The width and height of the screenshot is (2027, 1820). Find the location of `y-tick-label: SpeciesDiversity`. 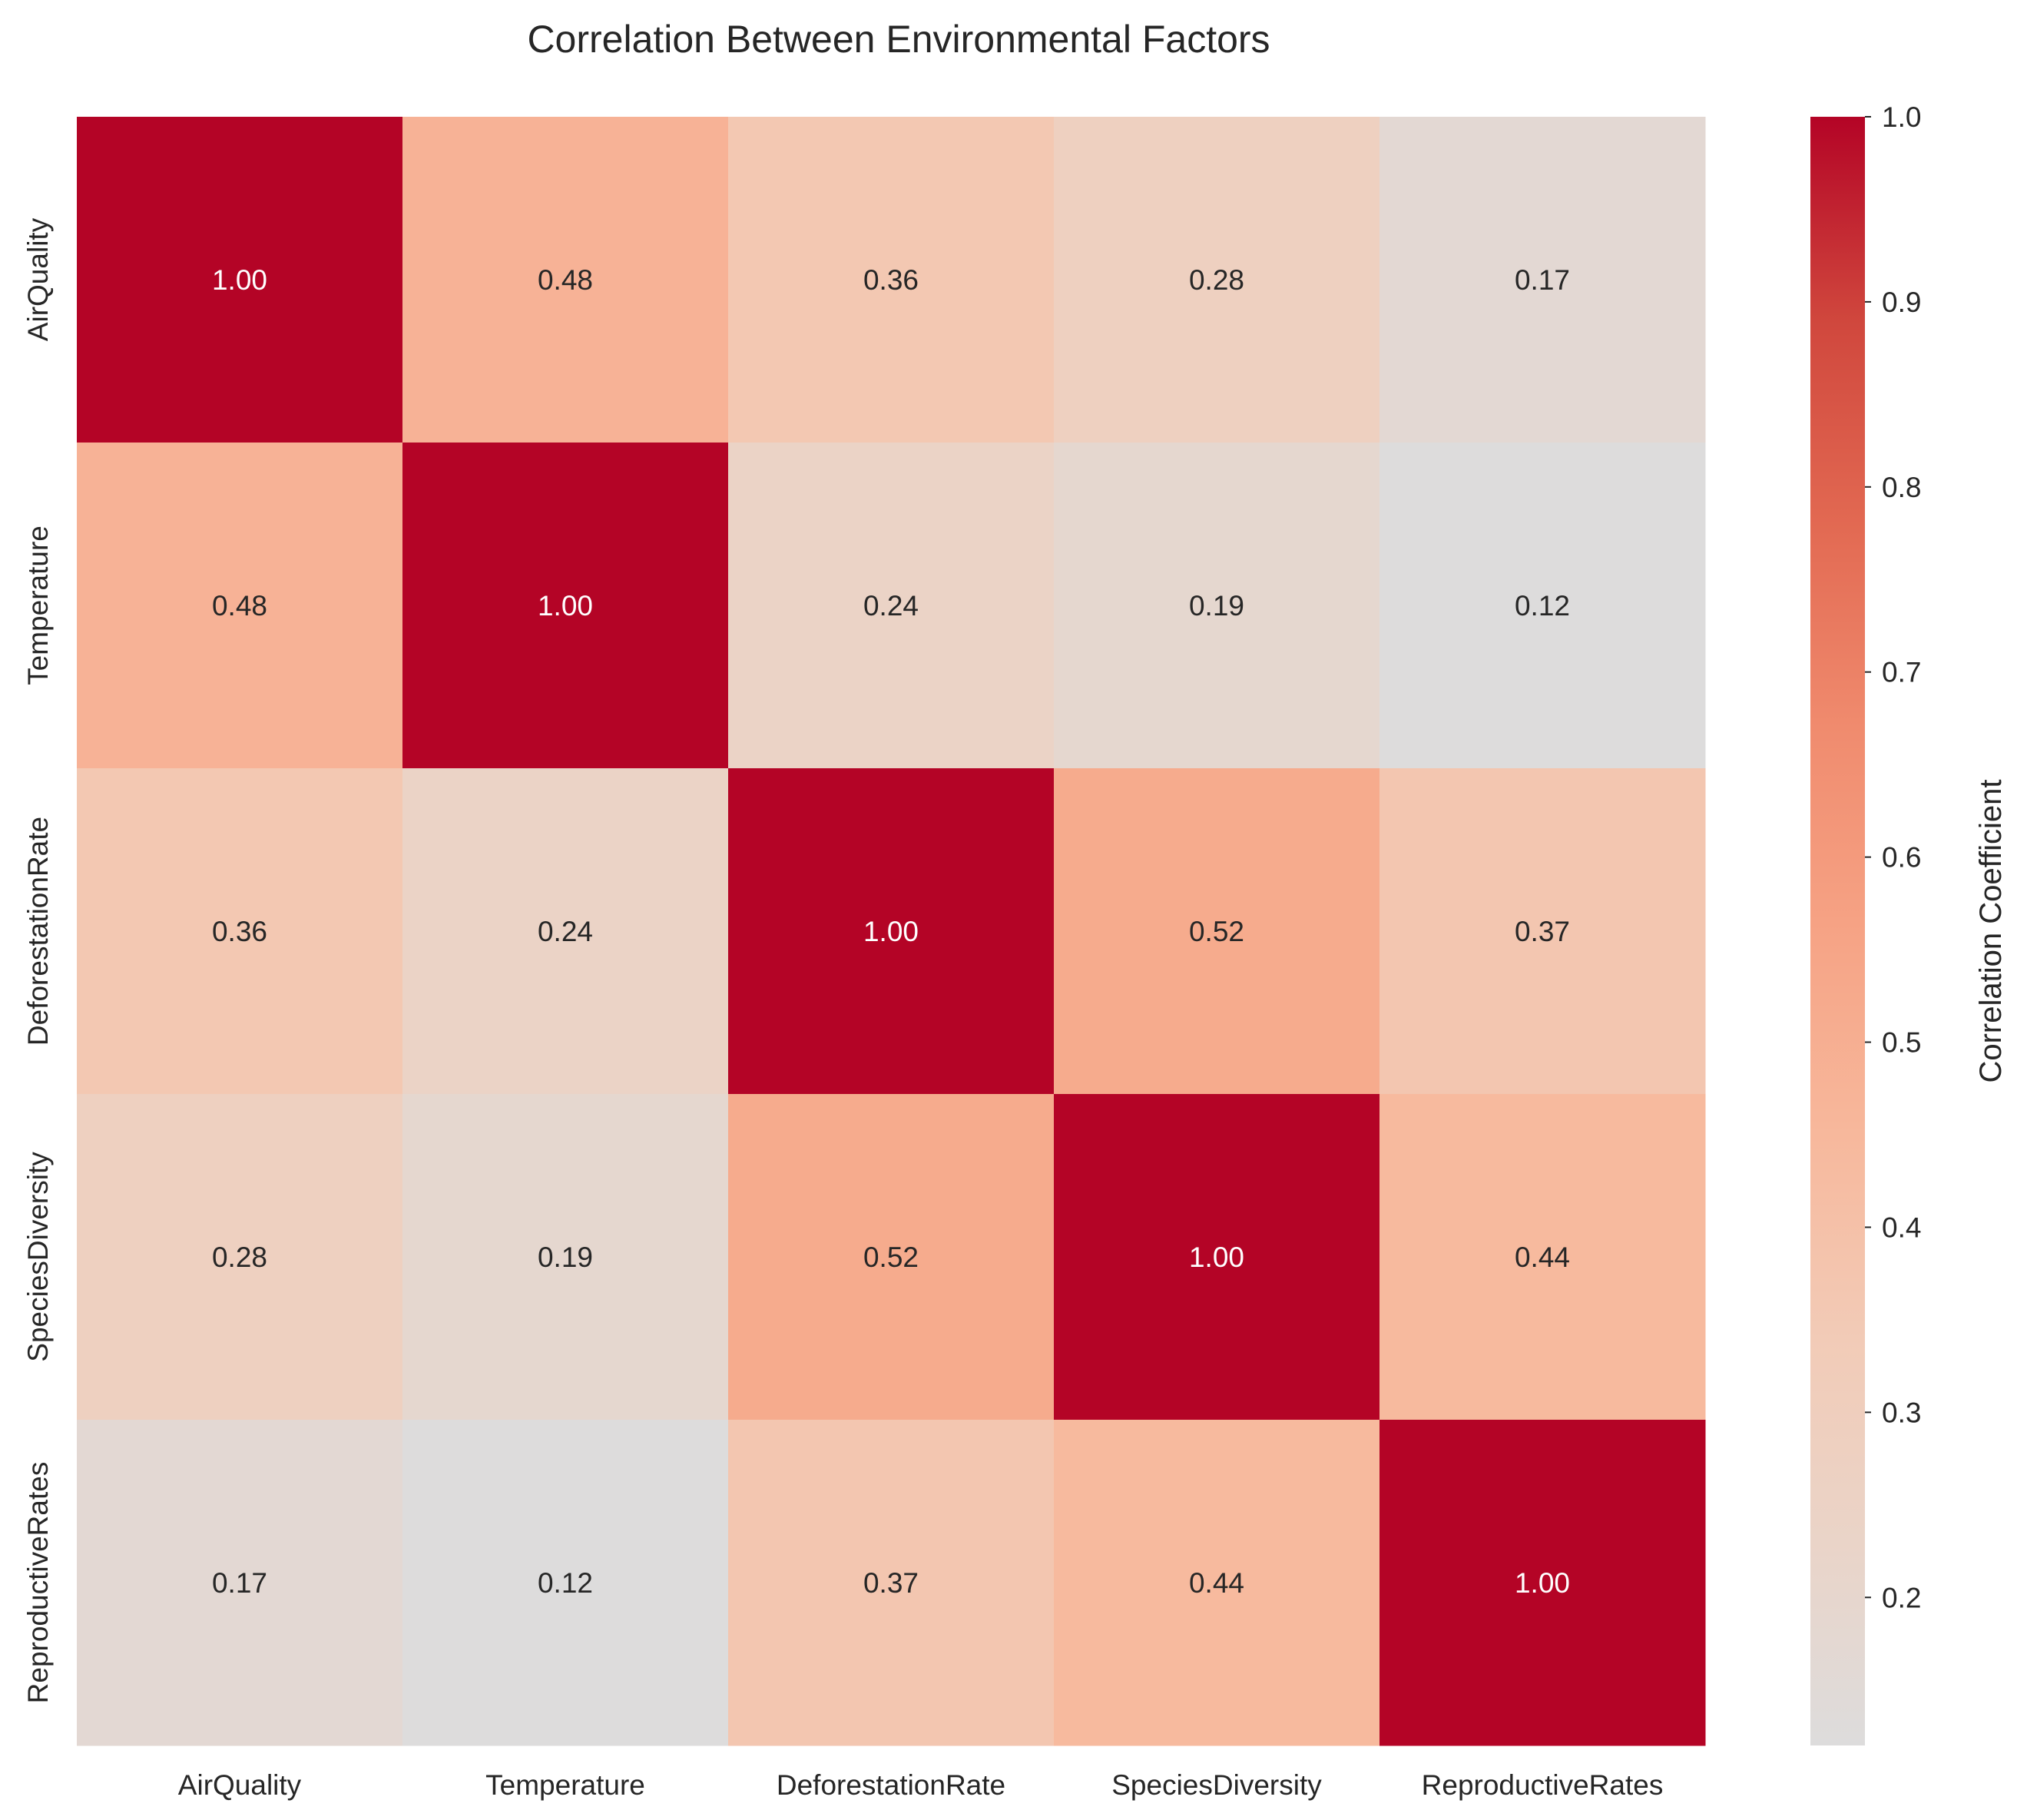

y-tick-label: SpeciesDiversity is located at coordinates (38, 1257).